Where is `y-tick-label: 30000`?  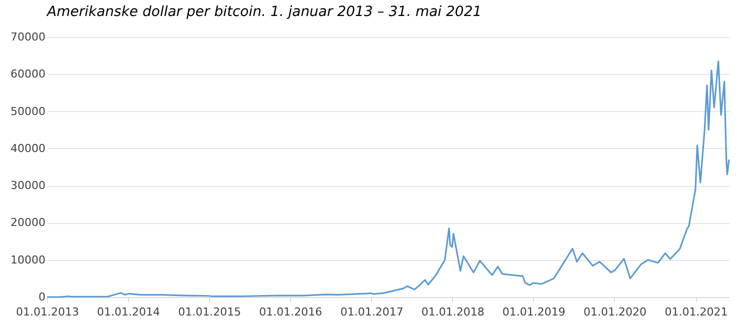
y-tick-label: 30000 is located at coordinates (28, 185).